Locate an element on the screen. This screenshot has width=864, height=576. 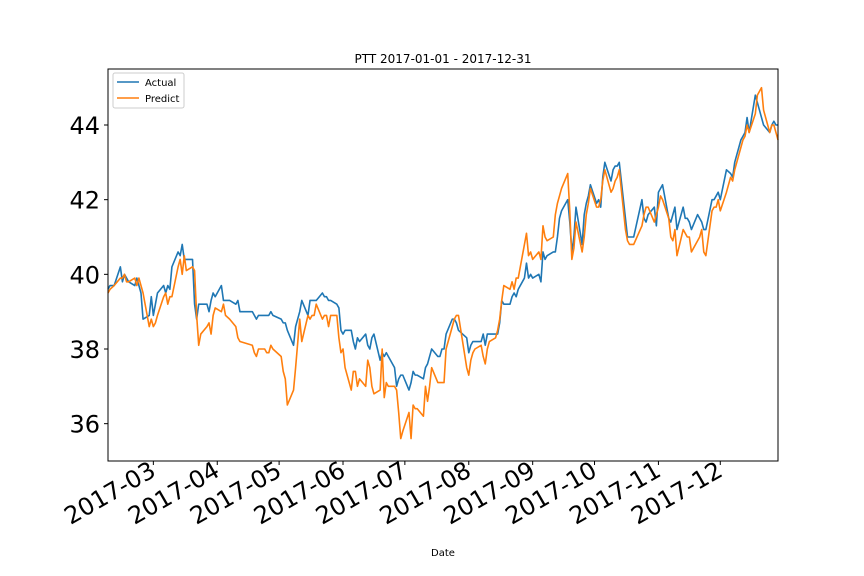
chart-title: PTT 2017-01-01 - 2017-12-31 is located at coordinates (443, 59).